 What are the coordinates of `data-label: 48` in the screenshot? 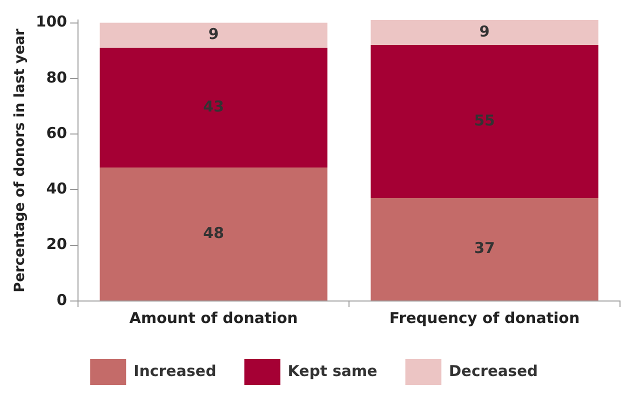 It's located at (213, 233).